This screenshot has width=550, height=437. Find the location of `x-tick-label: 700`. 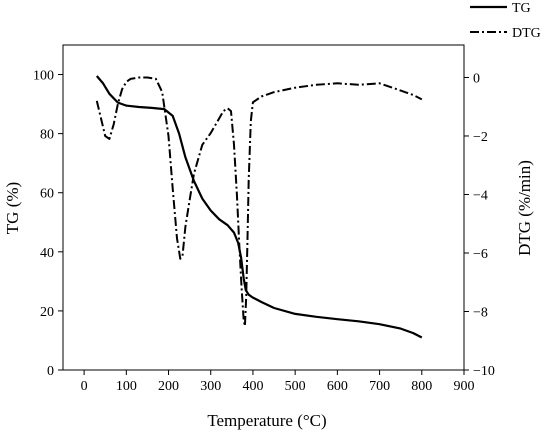

x-tick-label: 700 is located at coordinates (379, 386).